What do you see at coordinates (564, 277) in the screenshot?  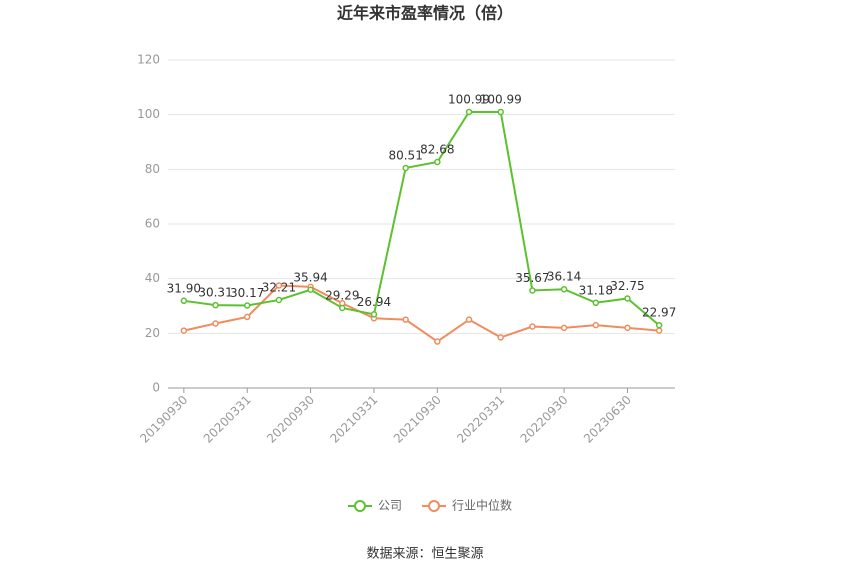 I see `data-label: 36.14` at bounding box center [564, 277].